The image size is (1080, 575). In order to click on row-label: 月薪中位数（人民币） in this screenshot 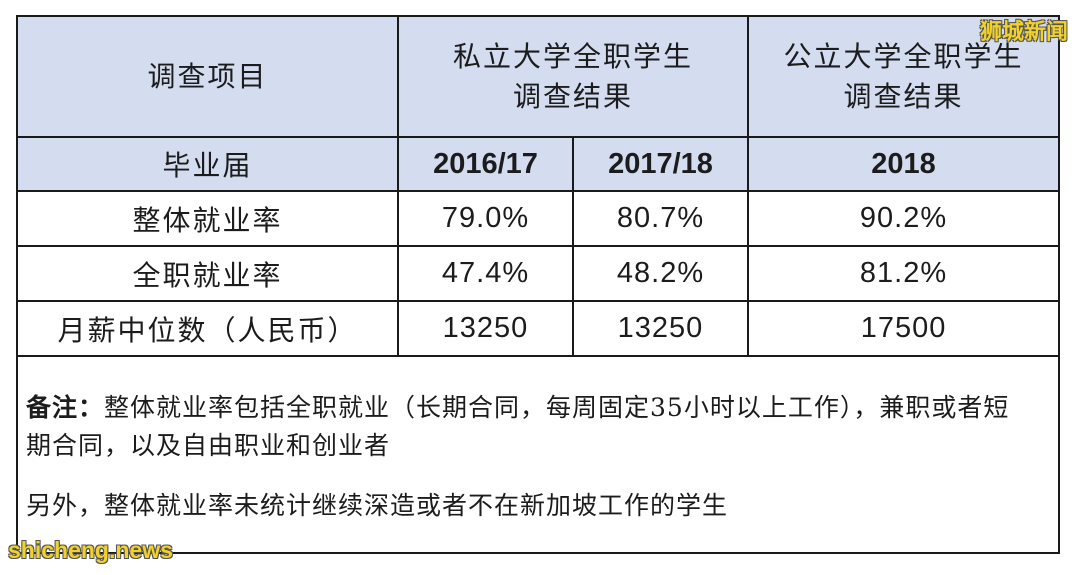, I will do `click(208, 328)`.